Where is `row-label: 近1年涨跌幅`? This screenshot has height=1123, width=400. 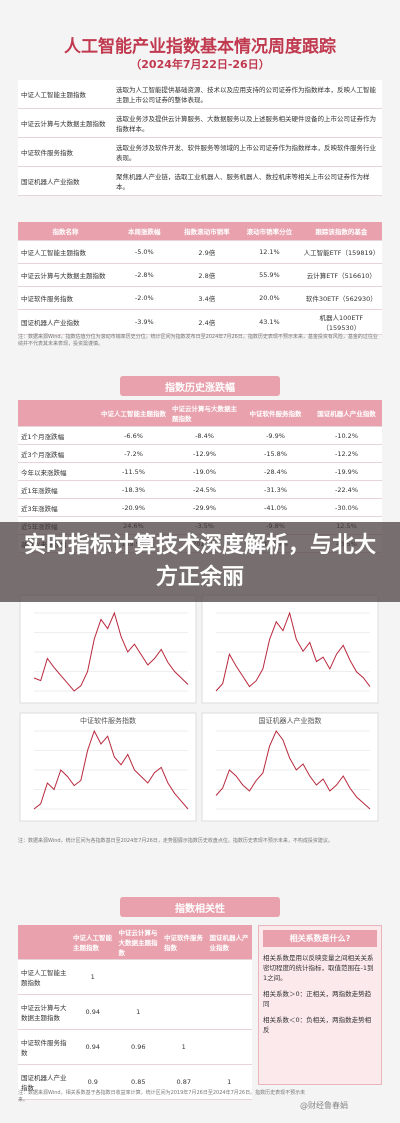
row-label: 近1年涨跌幅 is located at coordinates (58, 490).